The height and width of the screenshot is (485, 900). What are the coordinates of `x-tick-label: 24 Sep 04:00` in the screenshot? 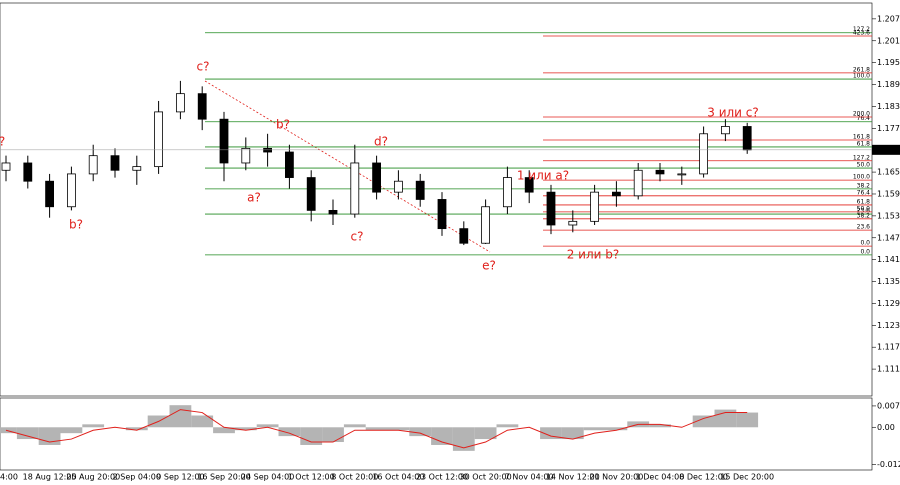 It's located at (267, 477).